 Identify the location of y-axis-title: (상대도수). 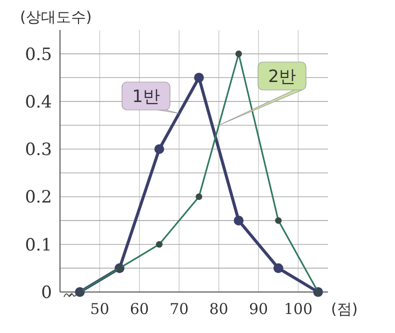
(56, 17).